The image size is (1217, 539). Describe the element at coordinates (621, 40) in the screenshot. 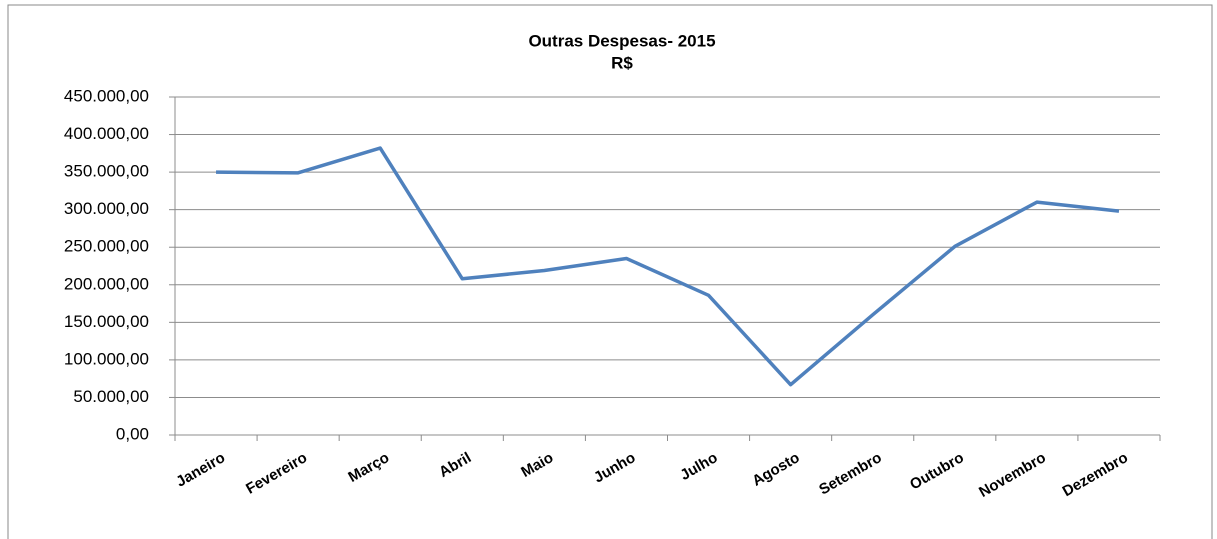

I see `chart-title: Outras Despesas- 2015` at that location.